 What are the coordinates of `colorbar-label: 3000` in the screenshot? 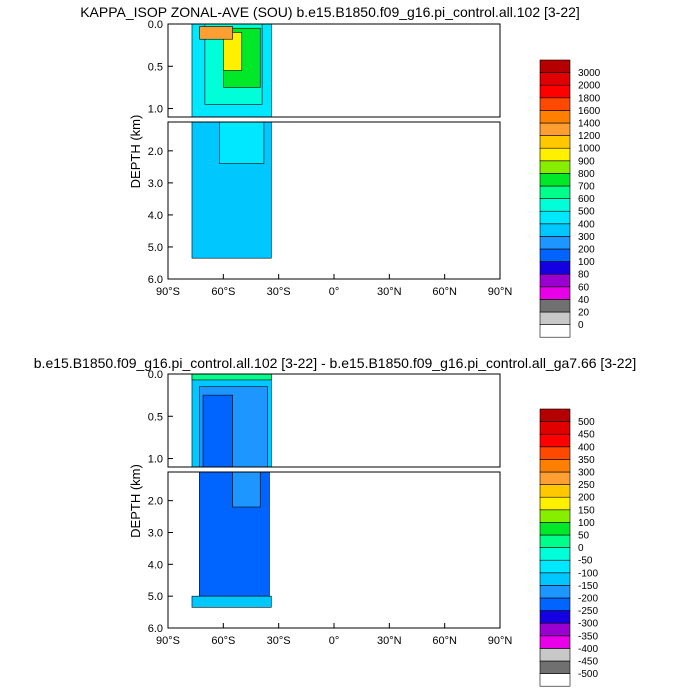 It's located at (589, 73).